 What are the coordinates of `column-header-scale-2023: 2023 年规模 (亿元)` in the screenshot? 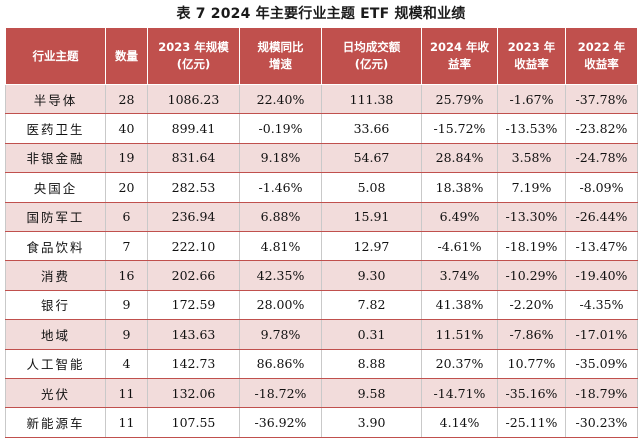 It's located at (193, 56).